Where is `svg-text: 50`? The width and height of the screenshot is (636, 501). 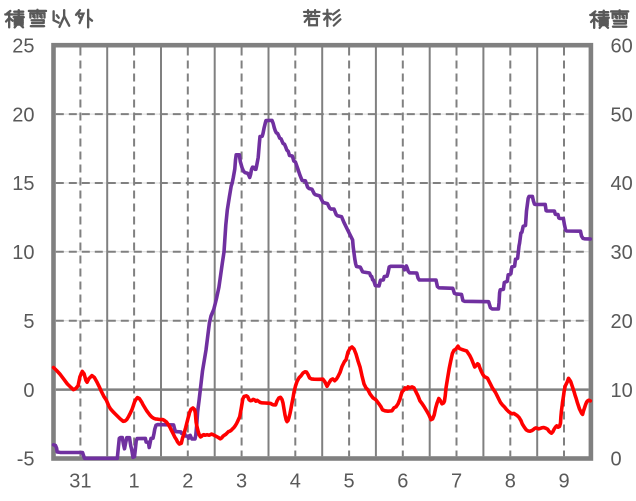
svg-text: 50 is located at coordinates (622, 115).